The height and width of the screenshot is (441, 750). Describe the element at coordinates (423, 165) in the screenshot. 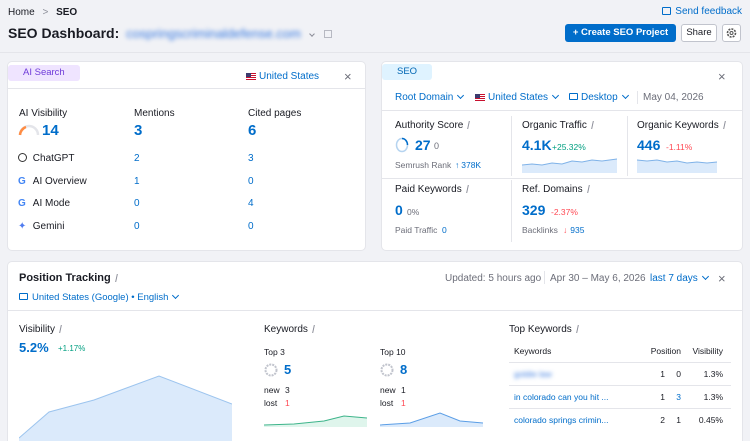

I see `semrush-rank-label: Semrush Rank` at that location.